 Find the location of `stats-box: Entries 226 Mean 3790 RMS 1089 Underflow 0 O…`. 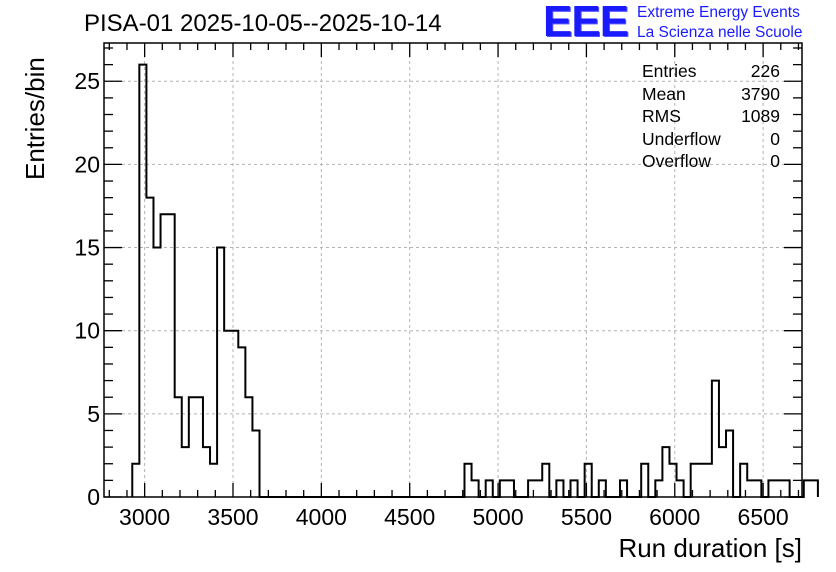

stats-box: Entries 226 Mean 3790 RMS 1089 Underflow 0 O… is located at coordinates (711, 116).